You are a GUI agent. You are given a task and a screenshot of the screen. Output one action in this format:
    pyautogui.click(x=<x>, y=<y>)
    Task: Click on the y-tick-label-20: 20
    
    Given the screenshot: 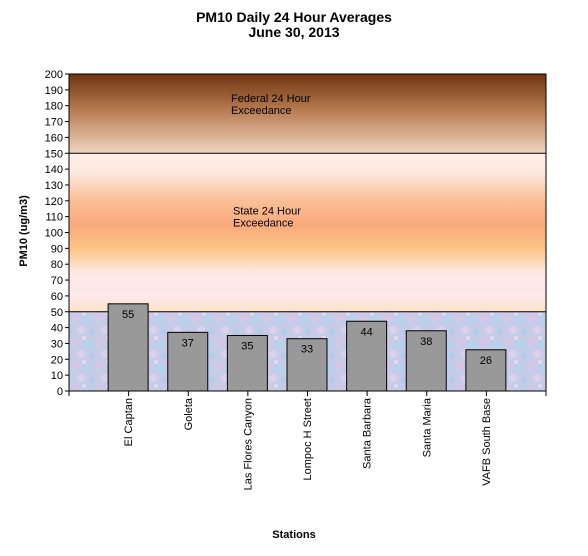 What is the action you would take?
    pyautogui.click(x=57, y=360)
    